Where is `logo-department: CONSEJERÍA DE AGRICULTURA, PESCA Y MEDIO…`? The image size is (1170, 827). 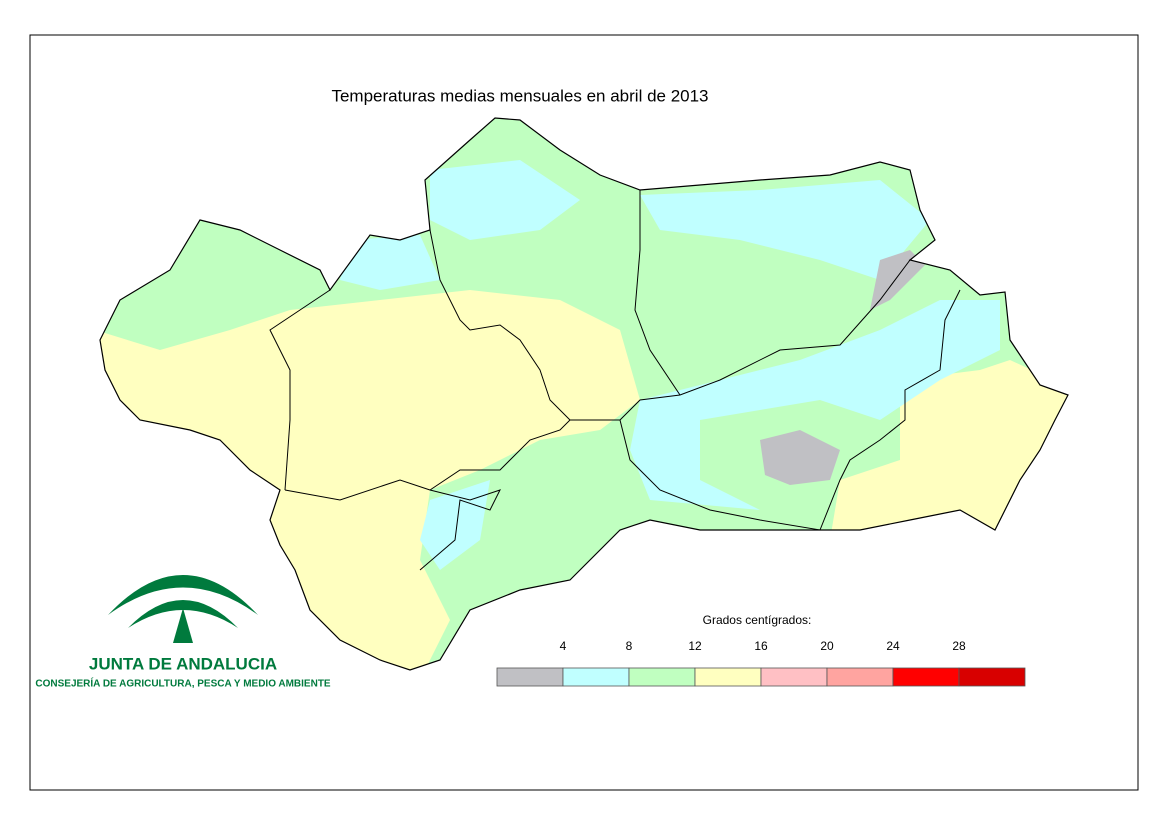 logo-department: CONSEJERÍA DE AGRICULTURA, PESCA Y MEDIO… is located at coordinates (183, 683).